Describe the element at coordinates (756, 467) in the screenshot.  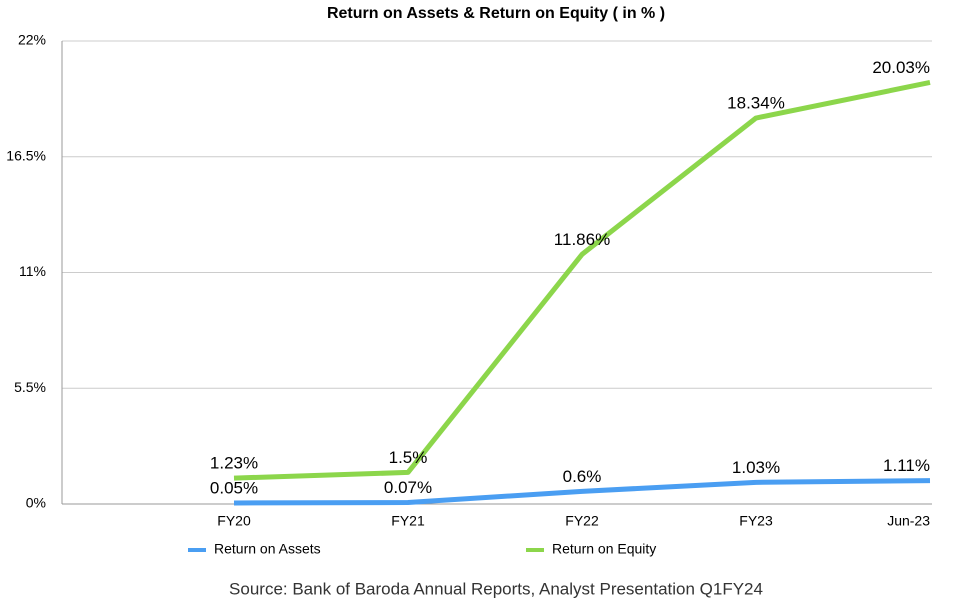
I see `data-label: 1.03%` at that location.